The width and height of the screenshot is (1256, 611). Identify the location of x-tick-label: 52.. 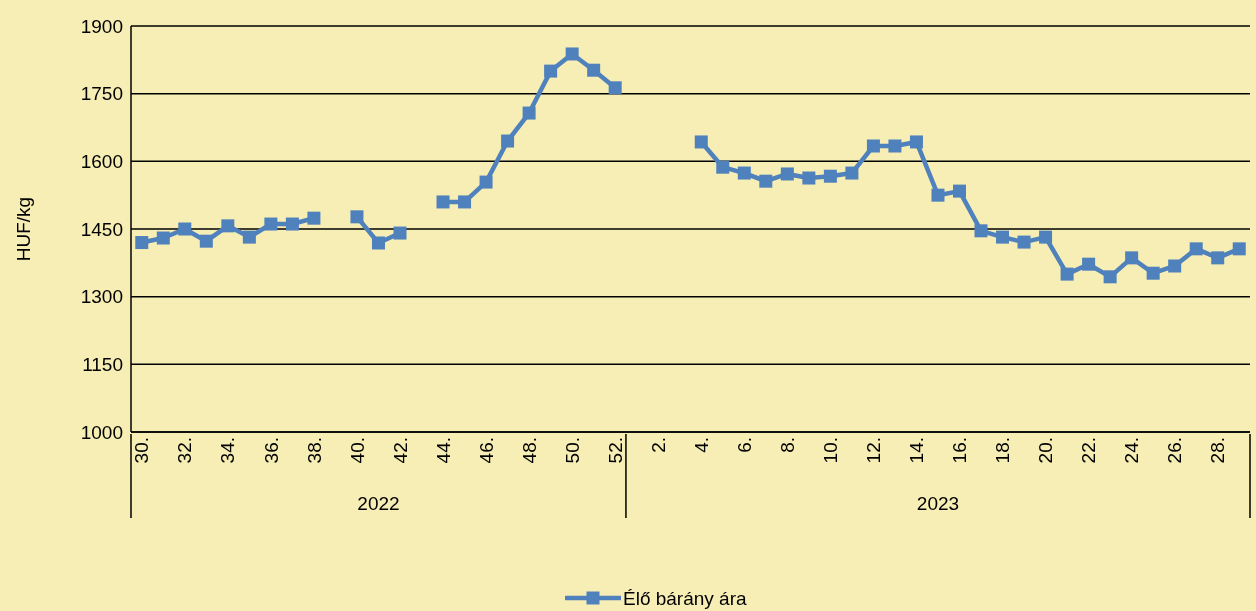
(615, 450).